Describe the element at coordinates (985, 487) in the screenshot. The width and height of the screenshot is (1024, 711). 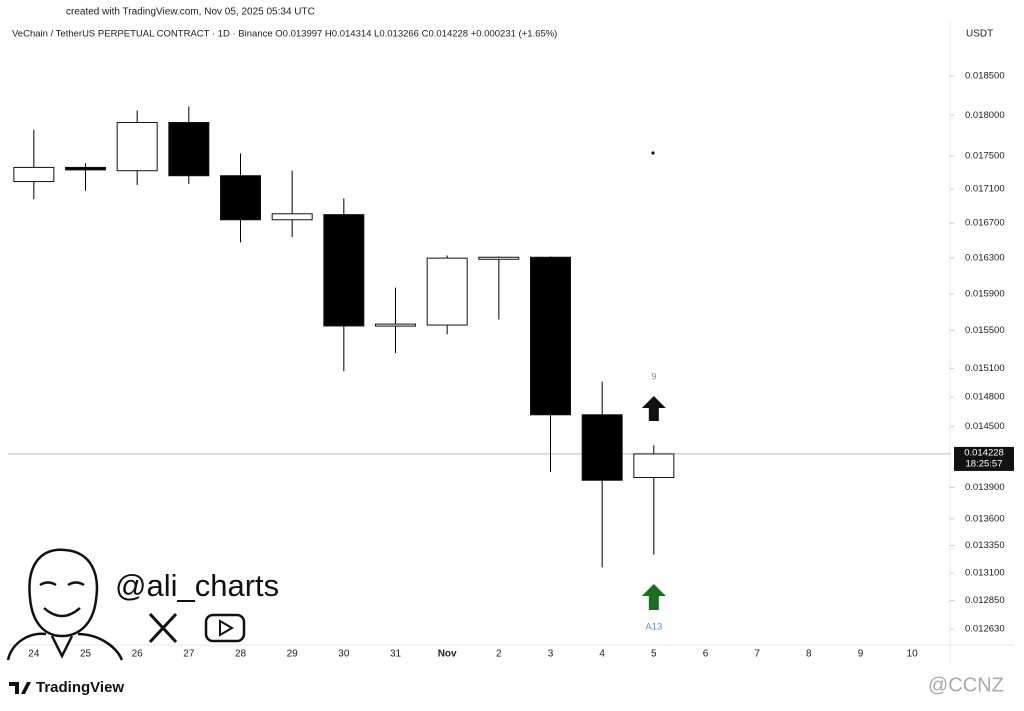
I see `y-tick-label: 0.013900` at that location.